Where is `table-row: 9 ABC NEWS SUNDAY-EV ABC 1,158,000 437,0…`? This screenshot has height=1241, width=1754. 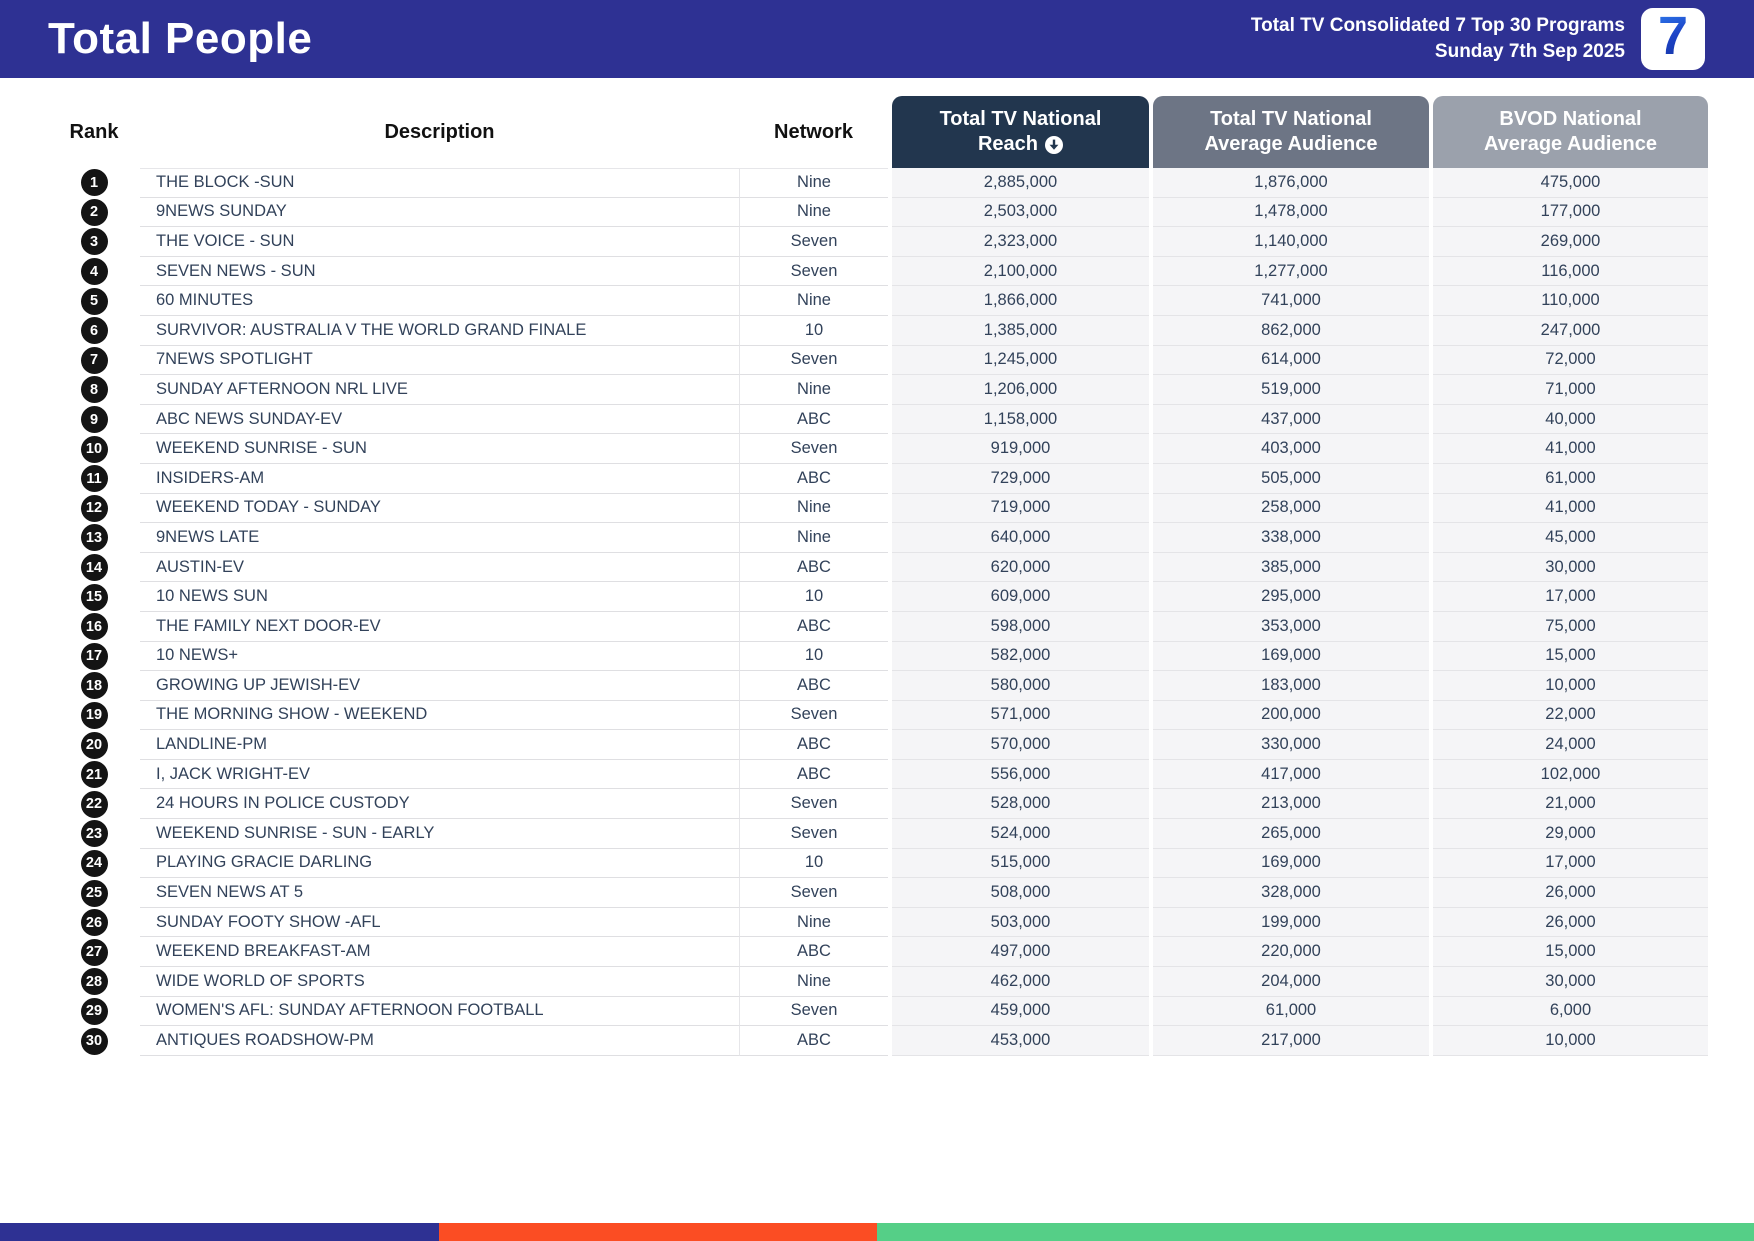
table-row: 9 ABC NEWS SUNDAY-EV ABC 1,158,000 437,0… is located at coordinates (878, 419).